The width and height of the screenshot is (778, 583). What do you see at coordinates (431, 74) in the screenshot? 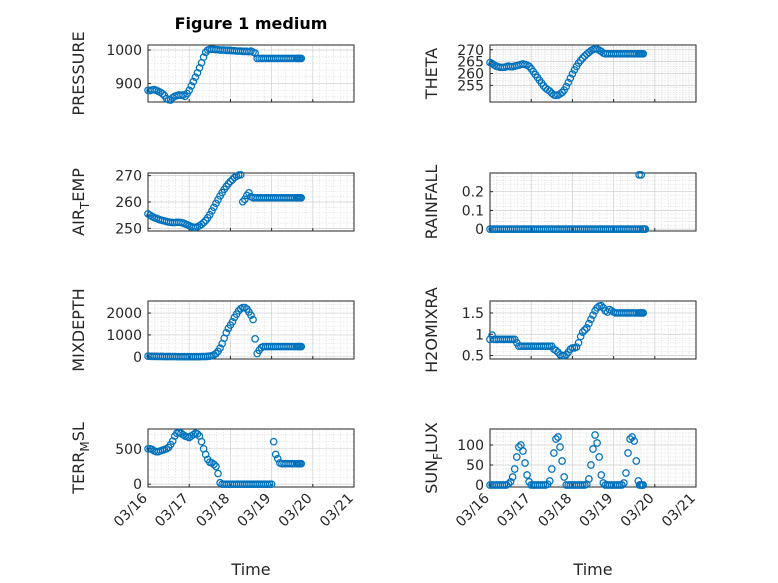
I see `y-axis-label: THETA` at bounding box center [431, 74].